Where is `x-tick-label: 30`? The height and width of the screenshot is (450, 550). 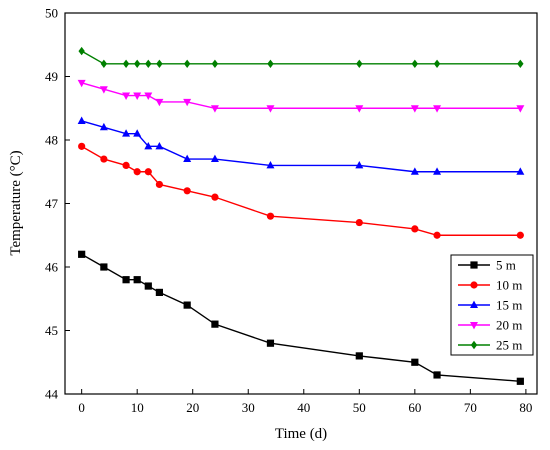
x-tick-label: 30 is located at coordinates (248, 407).